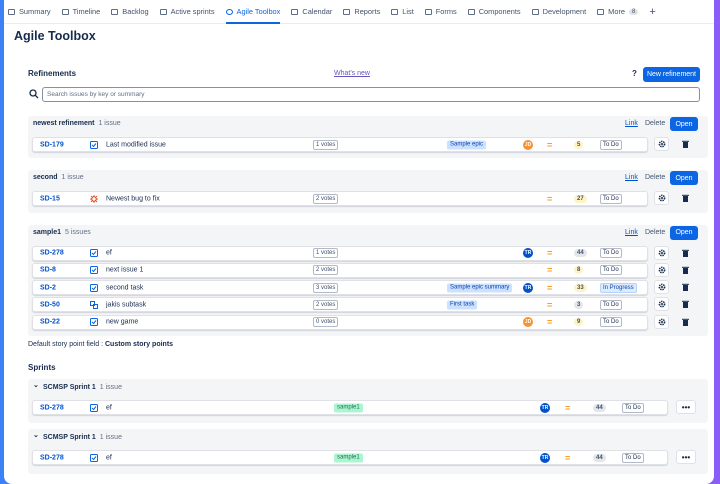  Describe the element at coordinates (671, 74) in the screenshot. I see `new-refinement-button: New refinement` at that location.